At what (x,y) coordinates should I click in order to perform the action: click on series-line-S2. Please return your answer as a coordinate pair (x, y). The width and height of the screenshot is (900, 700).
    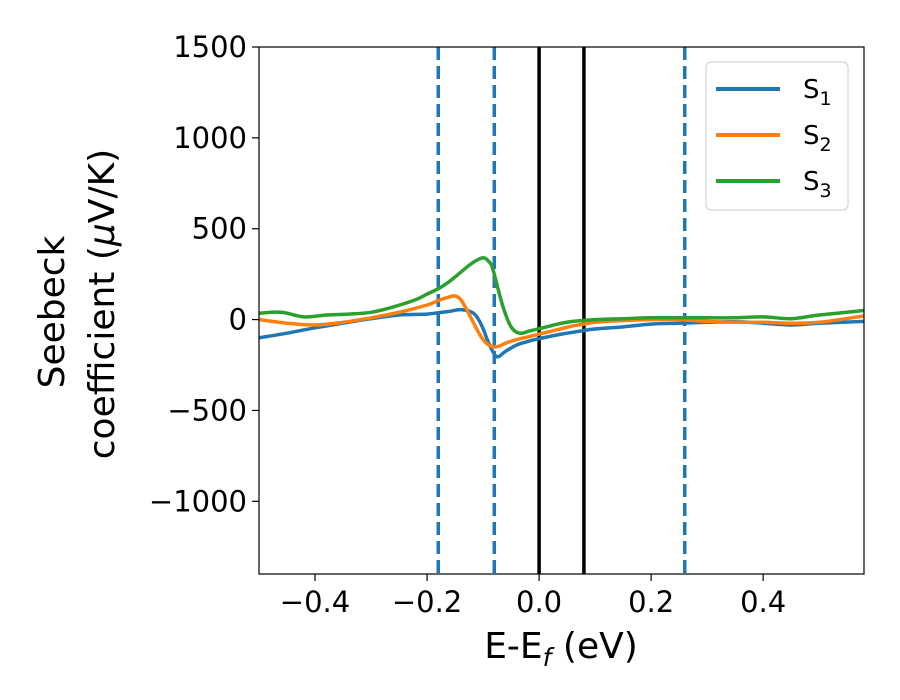
    Looking at the image, I should click on (561, 321).